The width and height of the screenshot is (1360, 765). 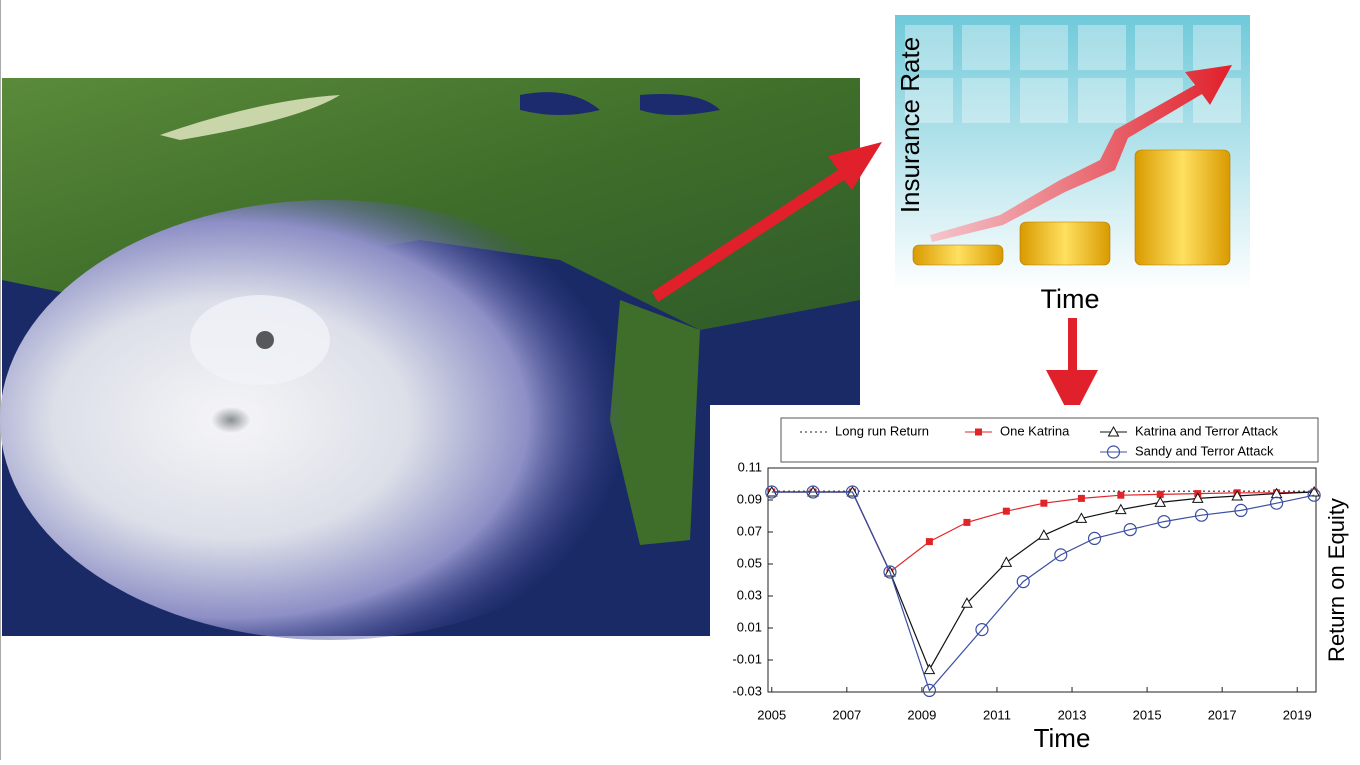 What do you see at coordinates (749, 498) in the screenshot?
I see `y-tick-label: 0.09` at bounding box center [749, 498].